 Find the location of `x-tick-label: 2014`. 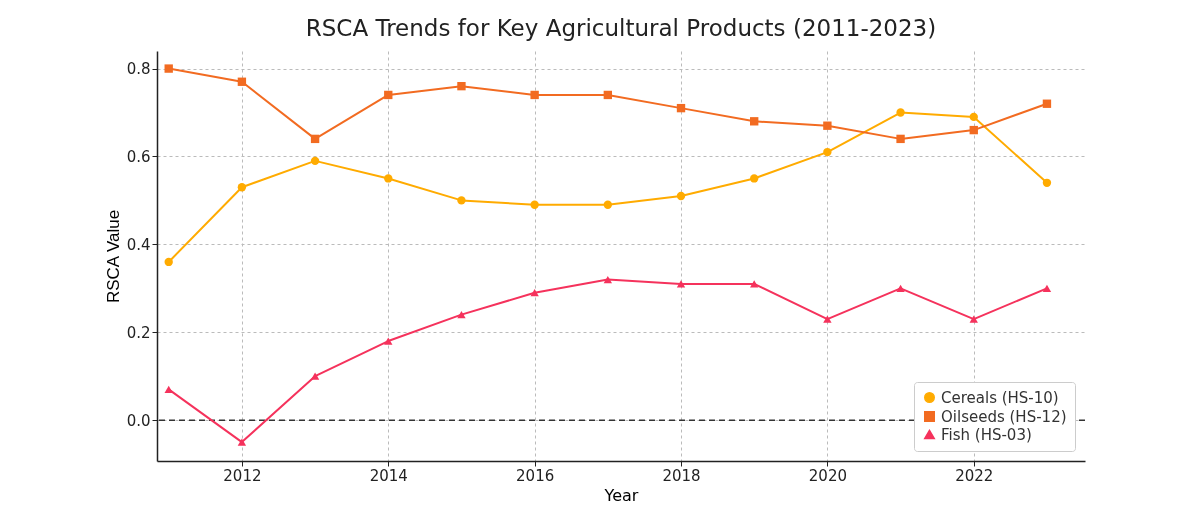

x-tick-label: 2014 is located at coordinates (388, 475).